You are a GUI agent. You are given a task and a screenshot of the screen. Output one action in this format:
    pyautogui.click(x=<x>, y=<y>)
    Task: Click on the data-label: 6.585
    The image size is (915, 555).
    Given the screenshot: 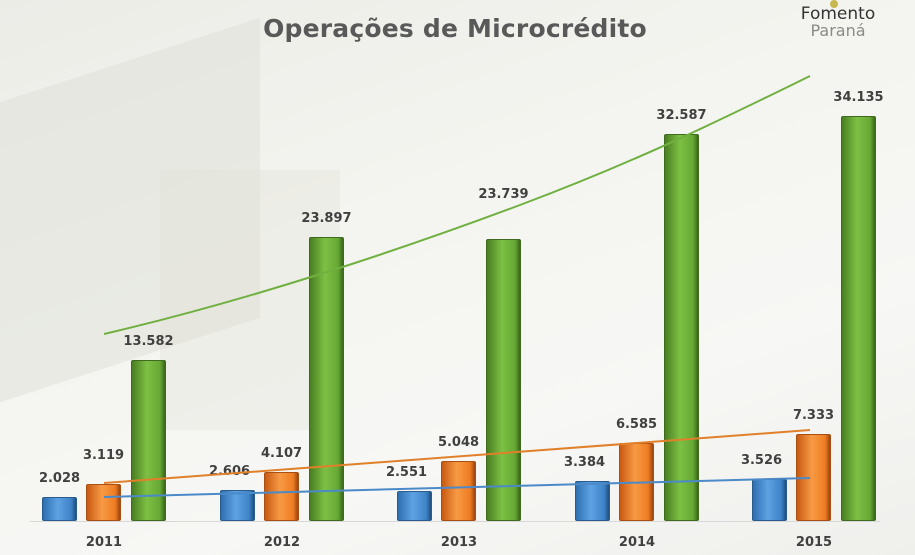 What is the action you would take?
    pyautogui.click(x=636, y=424)
    